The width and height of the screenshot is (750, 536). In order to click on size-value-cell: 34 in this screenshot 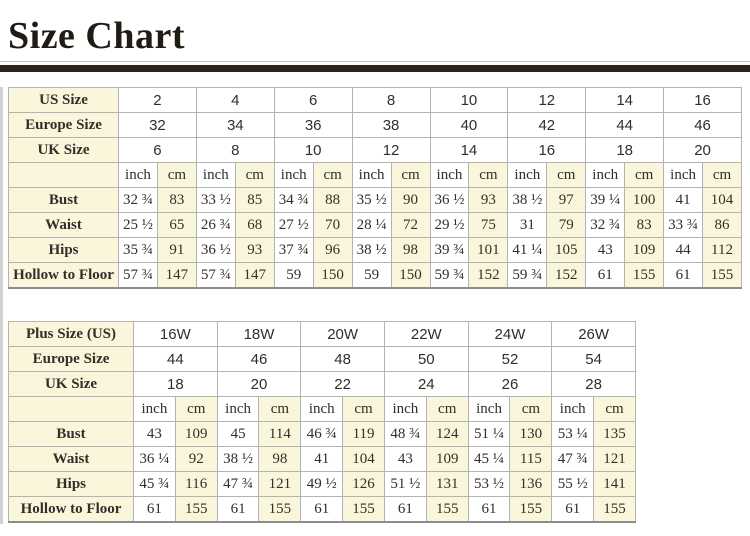, I will do `click(235, 125)`.